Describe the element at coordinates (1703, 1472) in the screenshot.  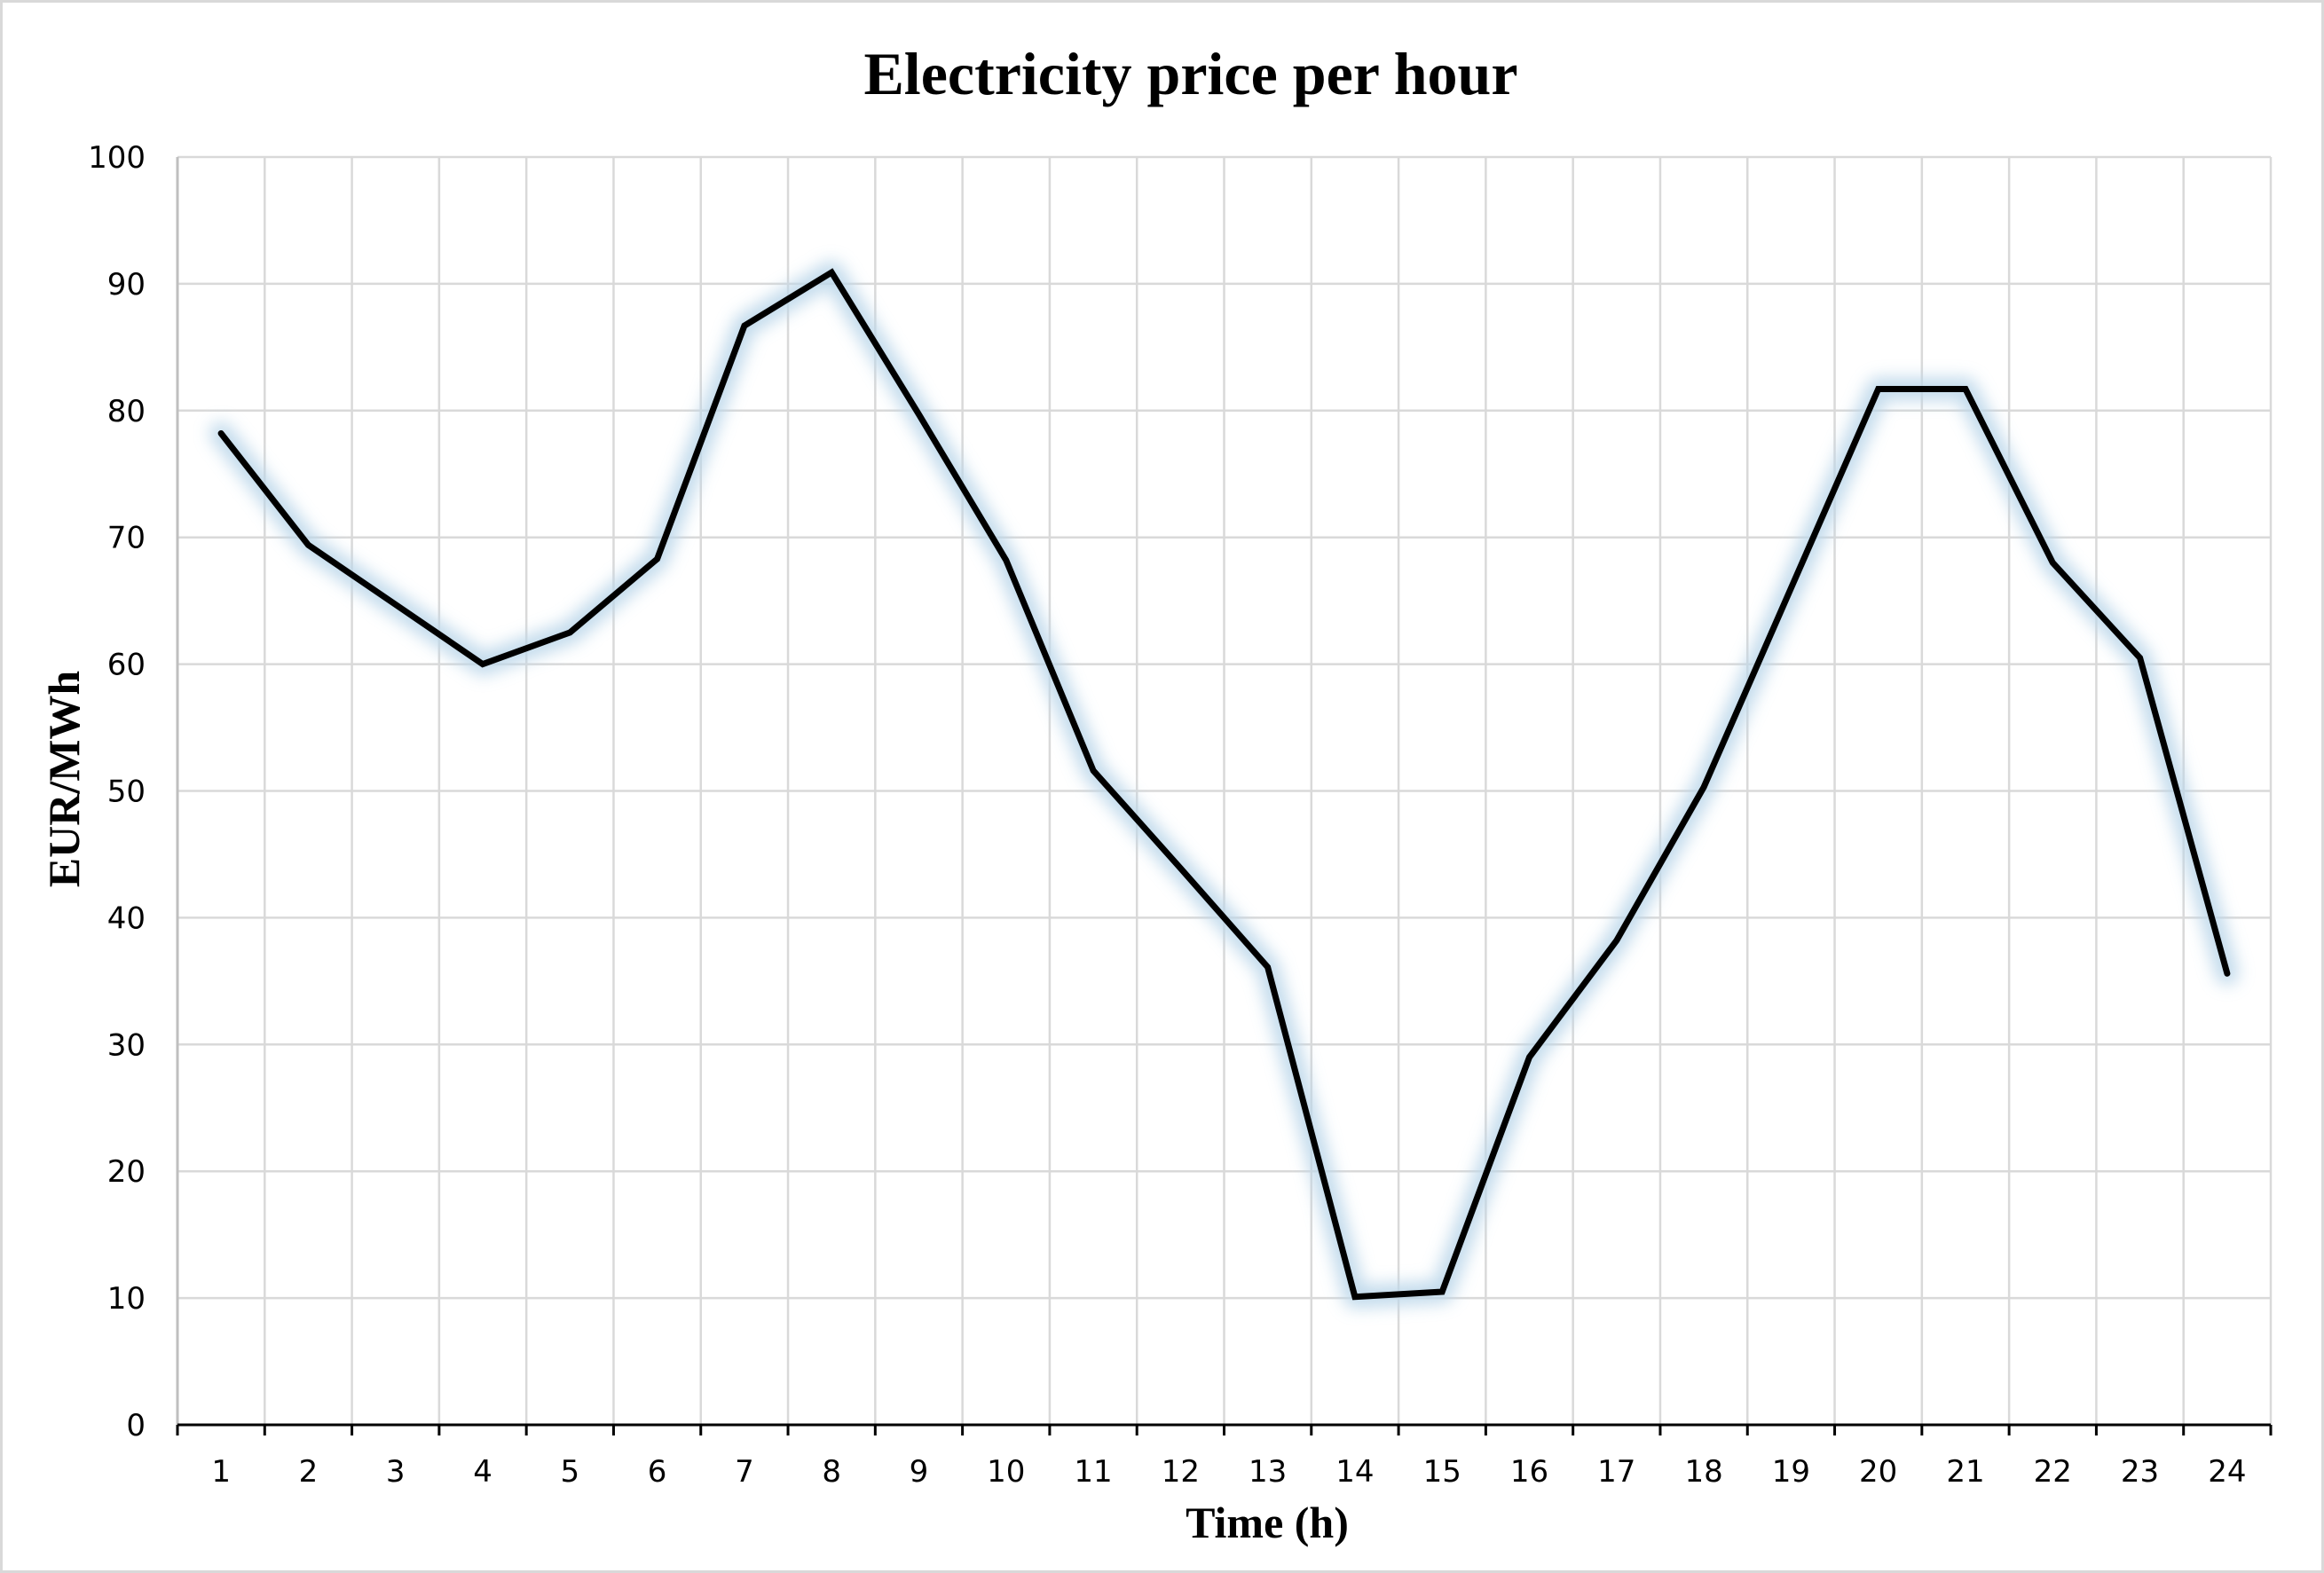
I see `x-tick-label: 18` at that location.